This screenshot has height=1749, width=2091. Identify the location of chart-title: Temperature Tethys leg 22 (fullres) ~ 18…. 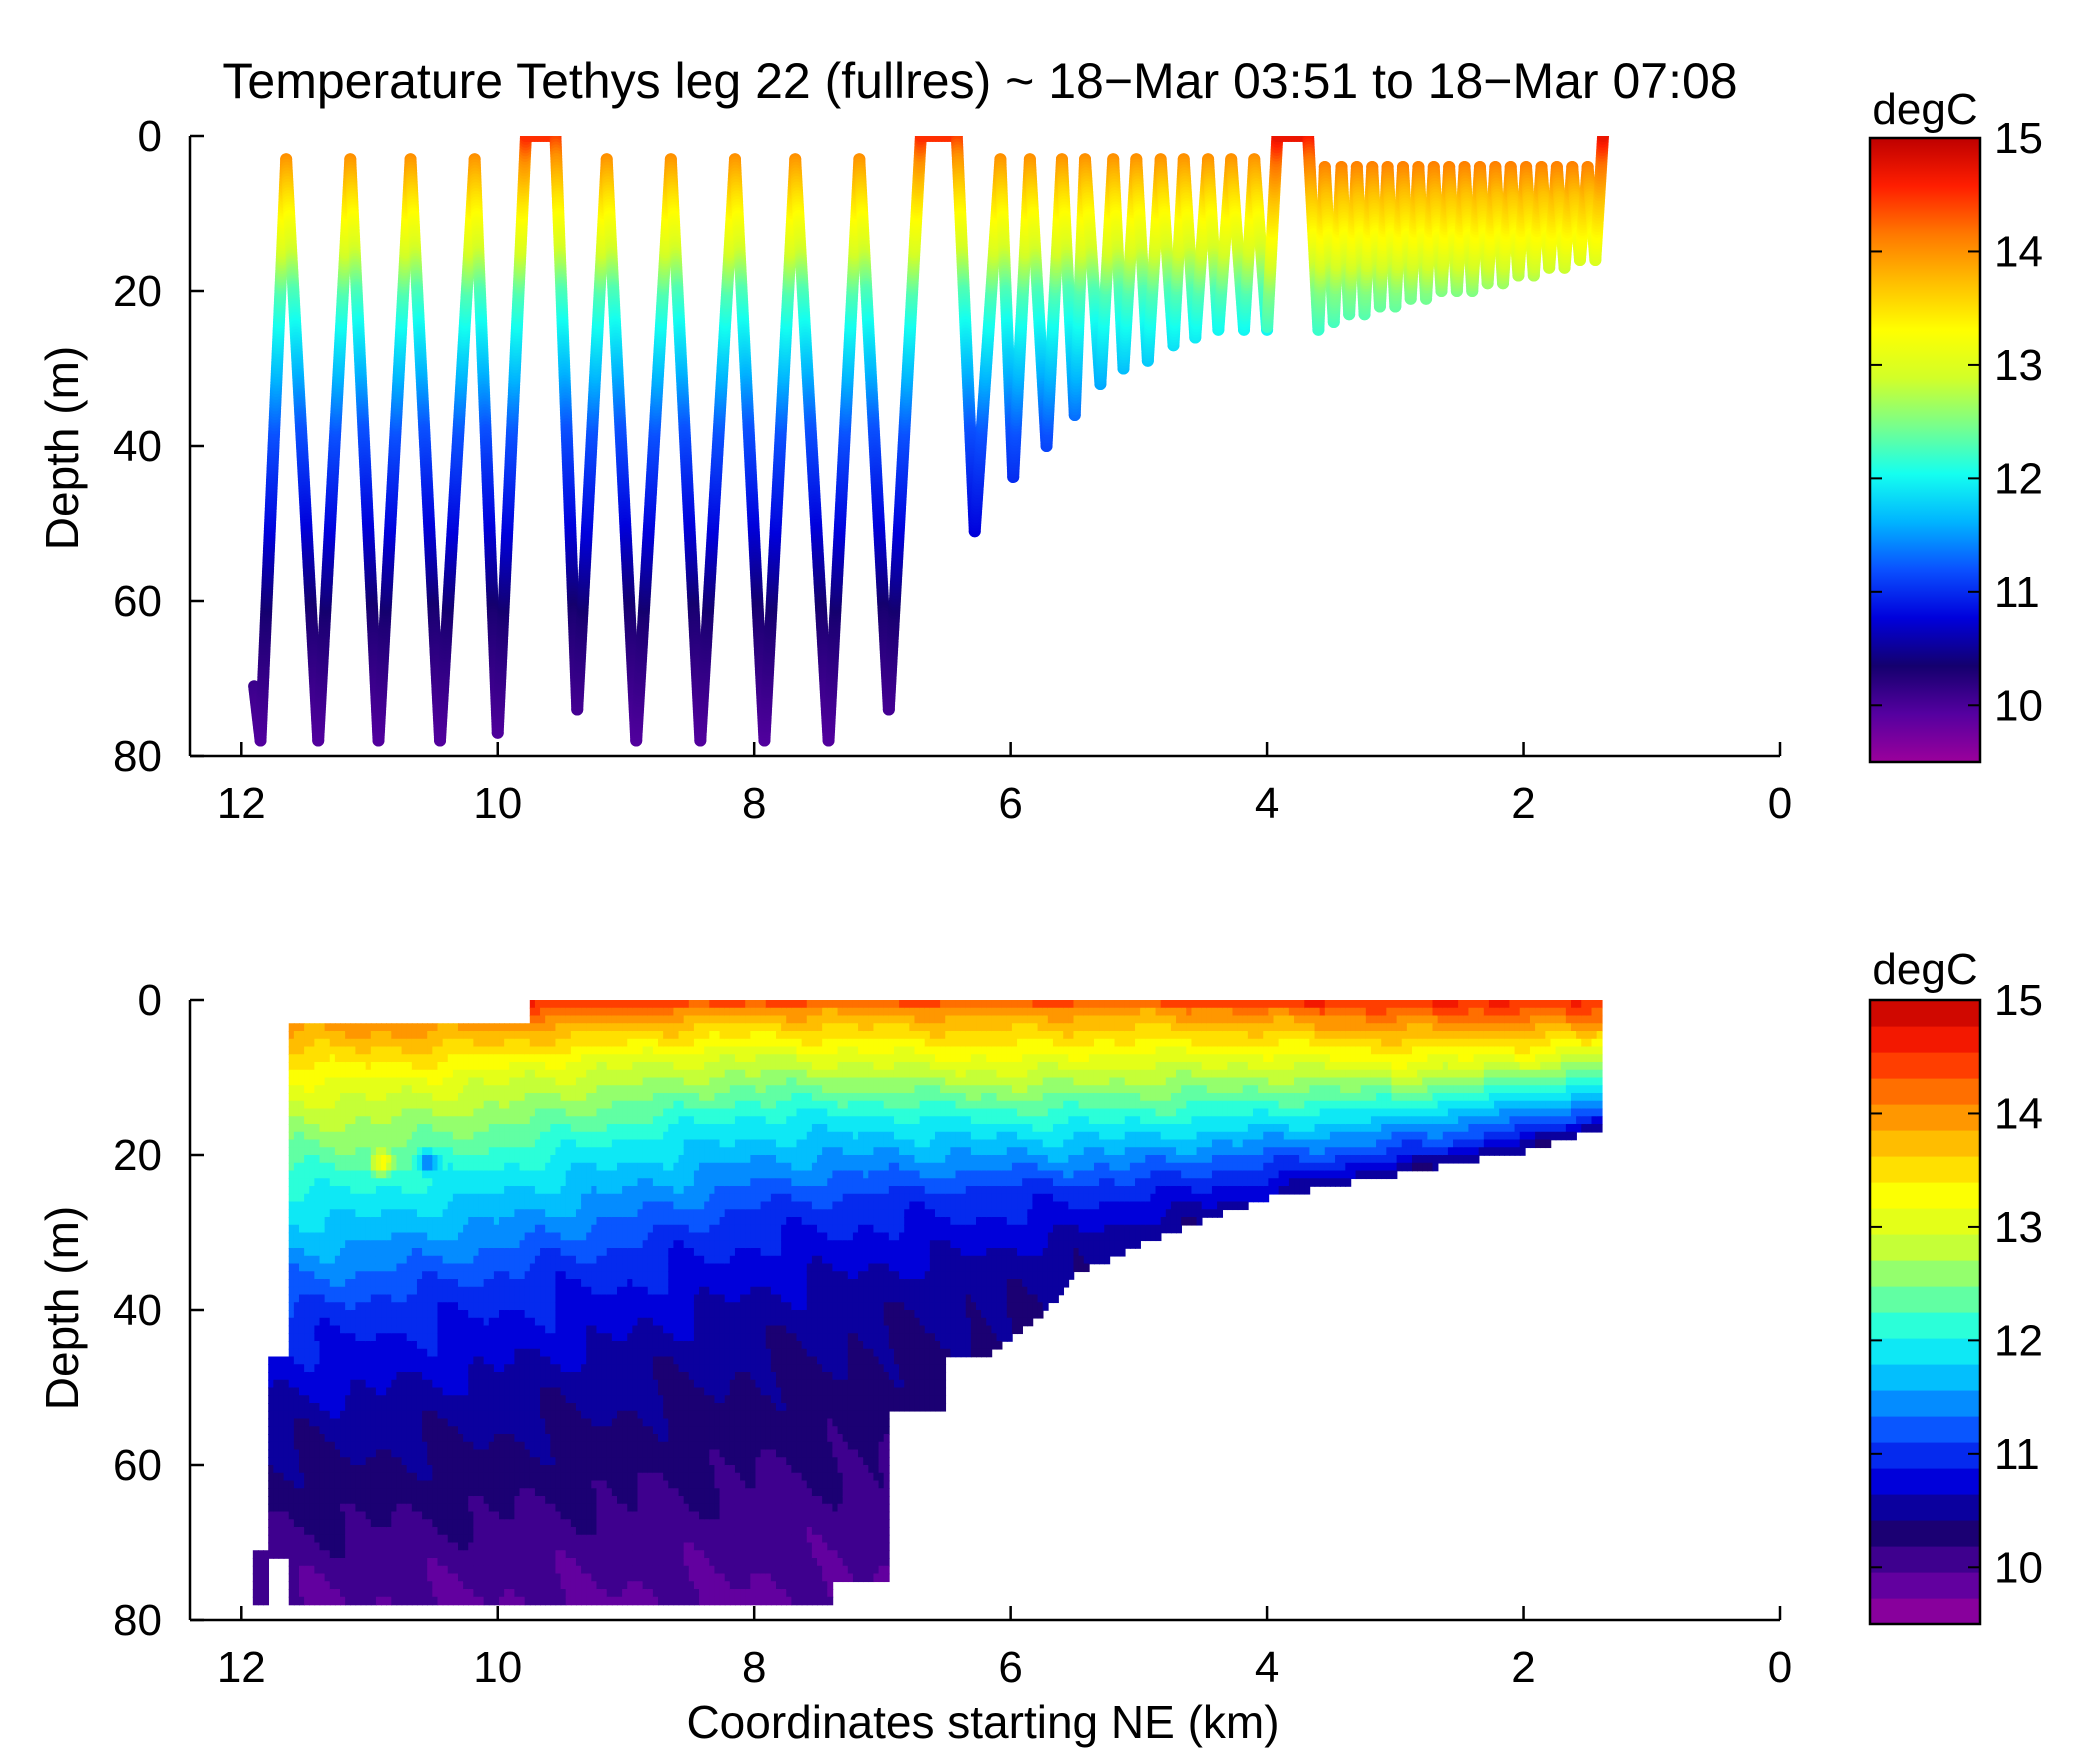
(979, 81).